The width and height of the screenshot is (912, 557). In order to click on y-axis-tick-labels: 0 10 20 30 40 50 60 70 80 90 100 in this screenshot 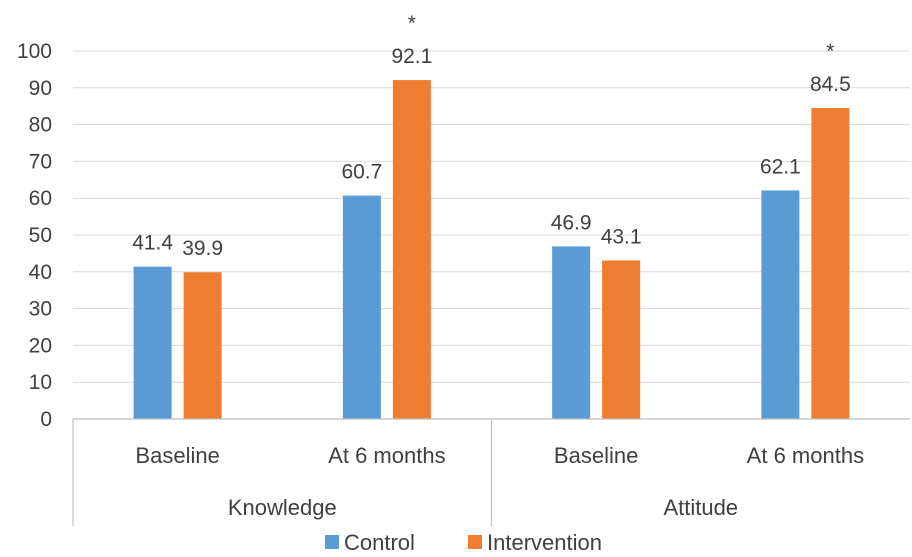, I will do `click(34, 235)`.